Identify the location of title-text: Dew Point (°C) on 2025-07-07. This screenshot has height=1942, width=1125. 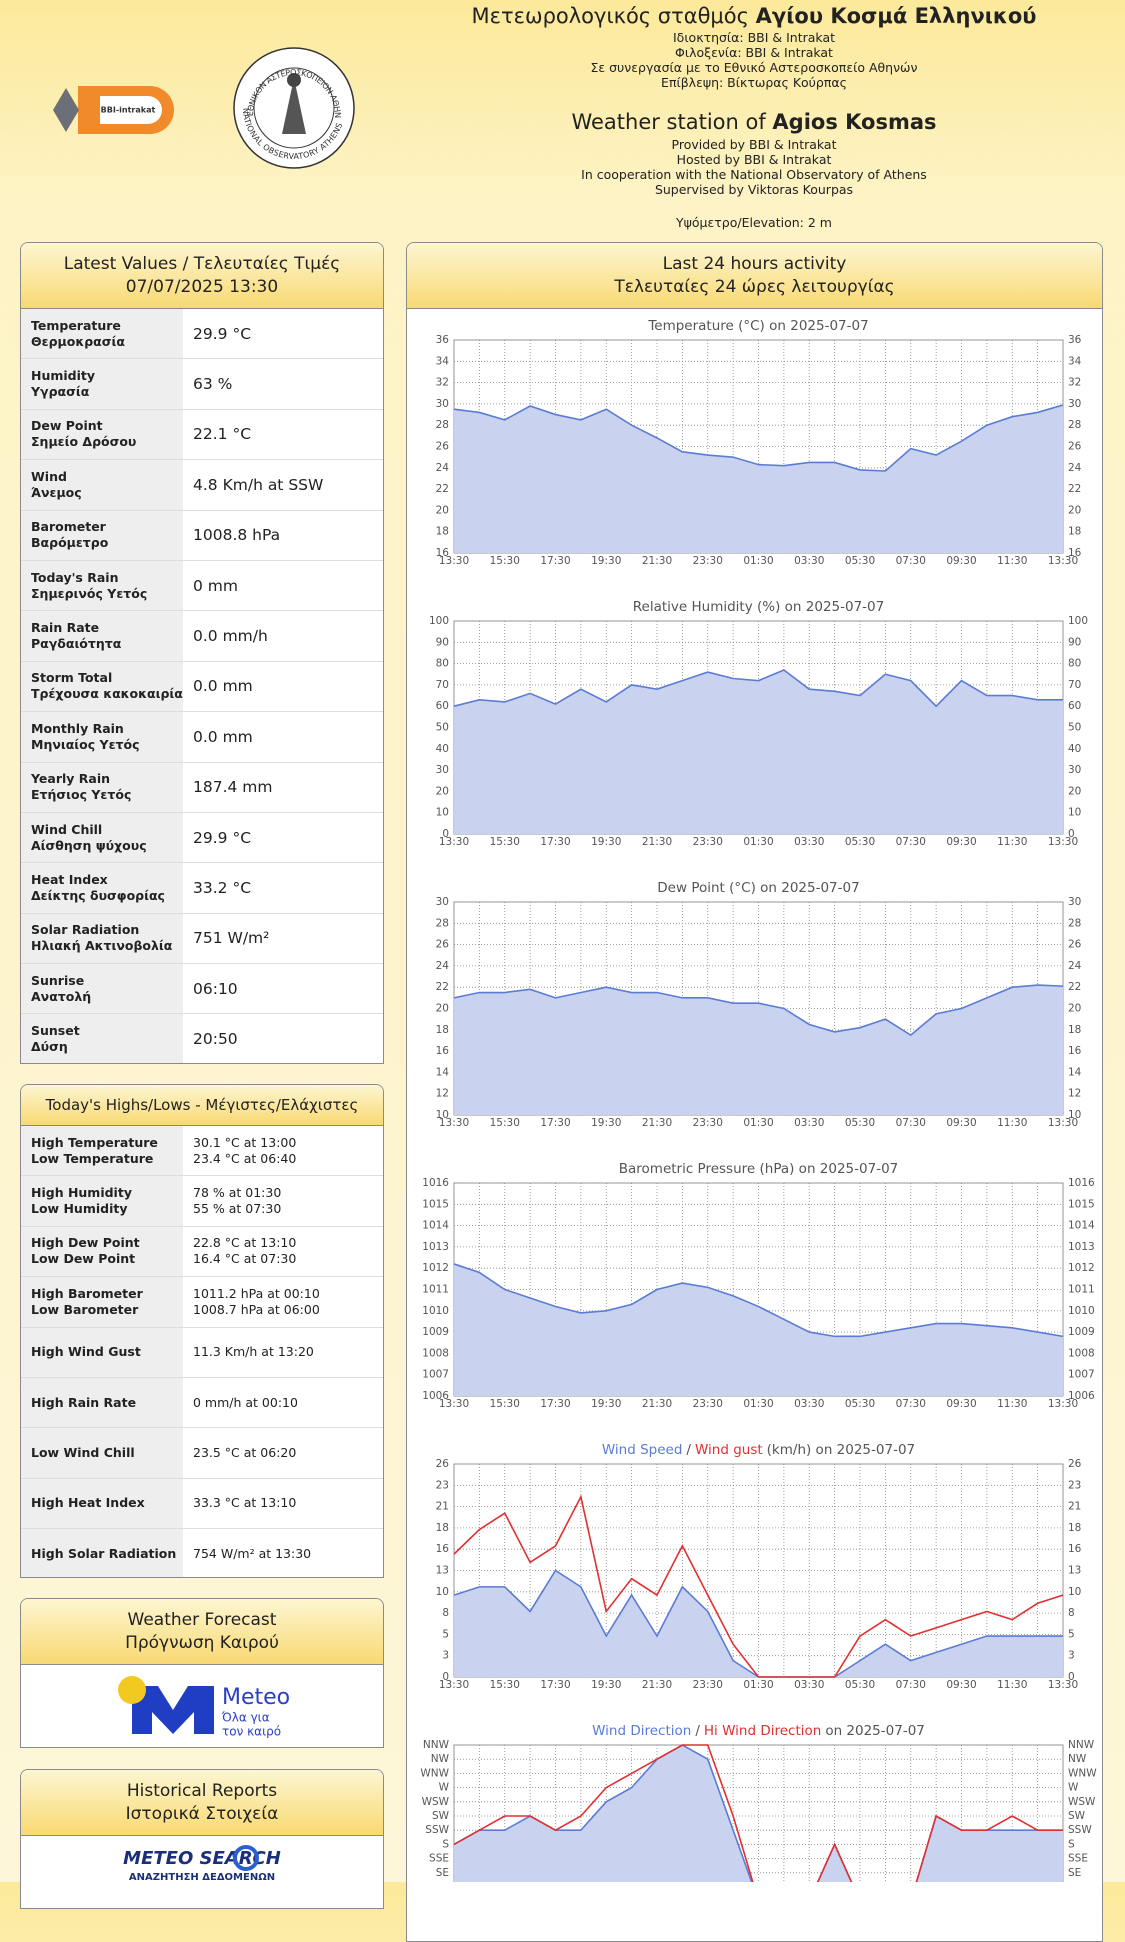
(758, 888).